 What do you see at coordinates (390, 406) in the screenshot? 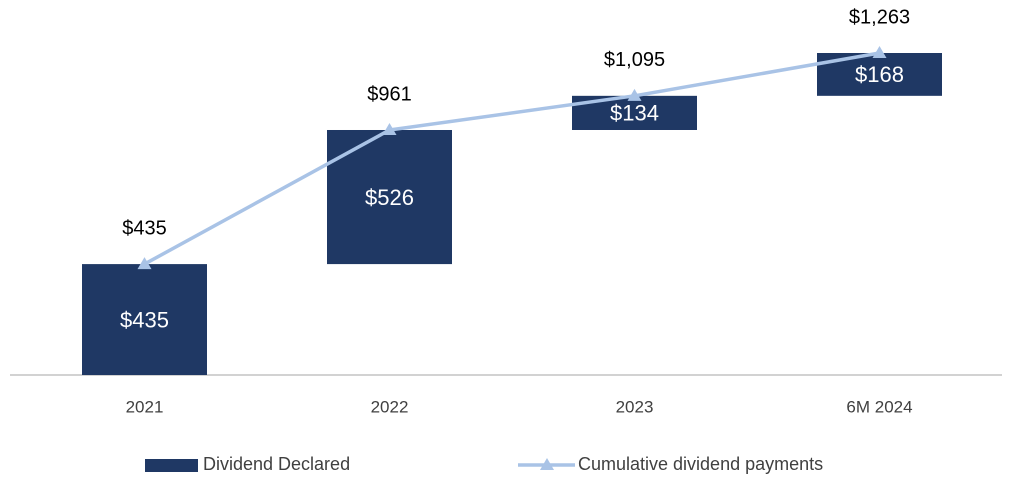
I see `x-tick-label: 2022` at bounding box center [390, 406].